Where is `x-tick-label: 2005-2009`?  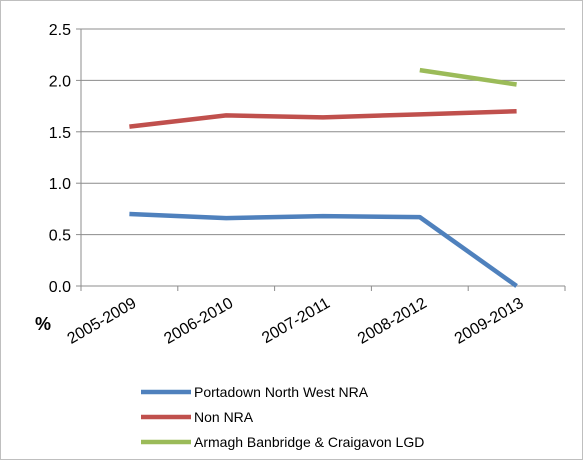
x-tick-label: 2005-2009 is located at coordinates (102, 321).